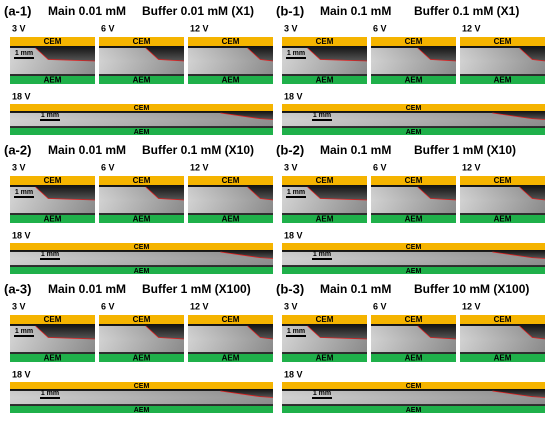 Image resolution: width=550 pixels, height=421 pixels. What do you see at coordinates (198, 11) in the screenshot?
I see `buffer-conc: Buffer 0.01 mM (X1)` at bounding box center [198, 11].